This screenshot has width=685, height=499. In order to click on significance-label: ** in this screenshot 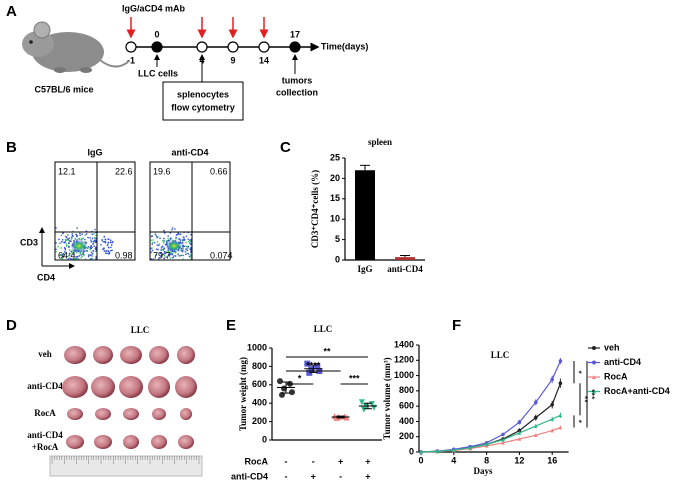, I will do `click(585, 400)`.